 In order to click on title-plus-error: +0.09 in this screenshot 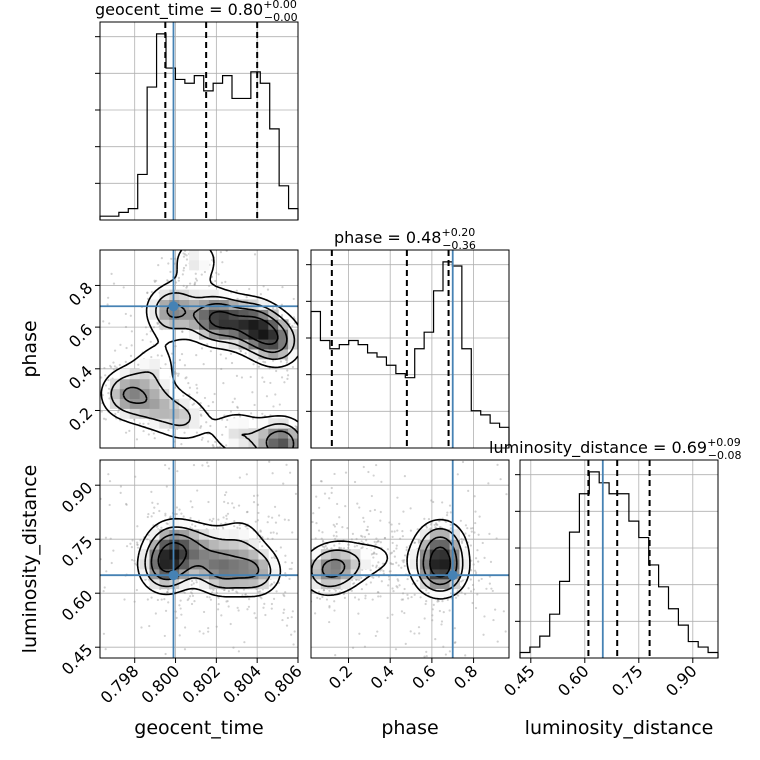, I will do `click(724, 442)`.